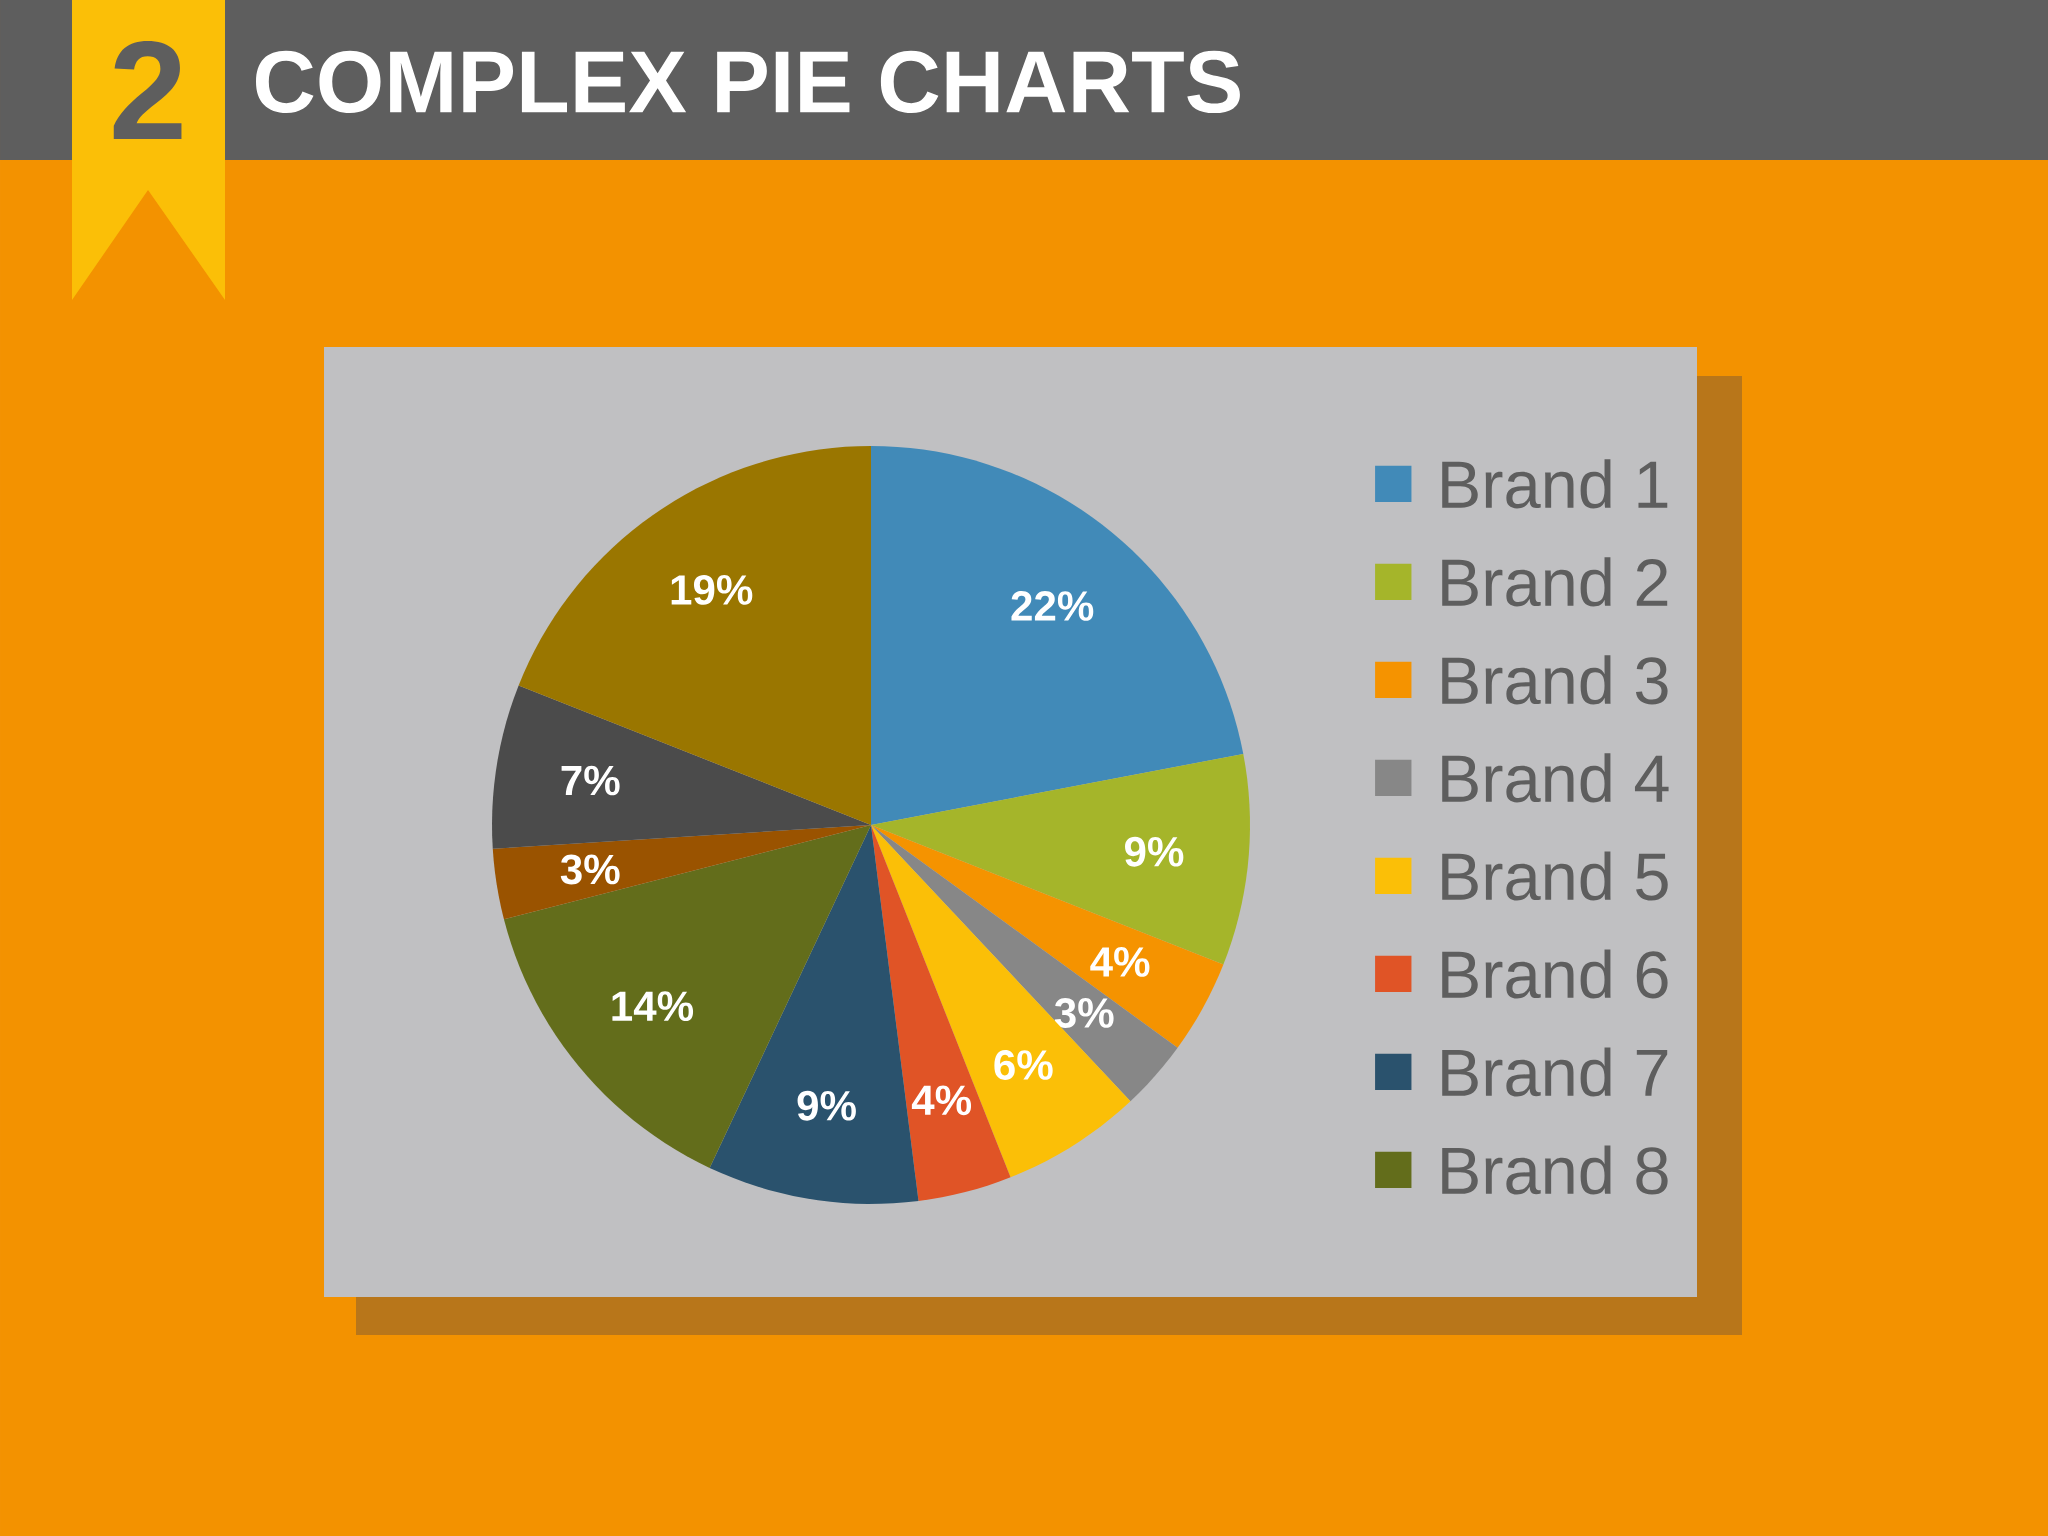  What do you see at coordinates (147, 90) in the screenshot?
I see `text: 2` at bounding box center [147, 90].